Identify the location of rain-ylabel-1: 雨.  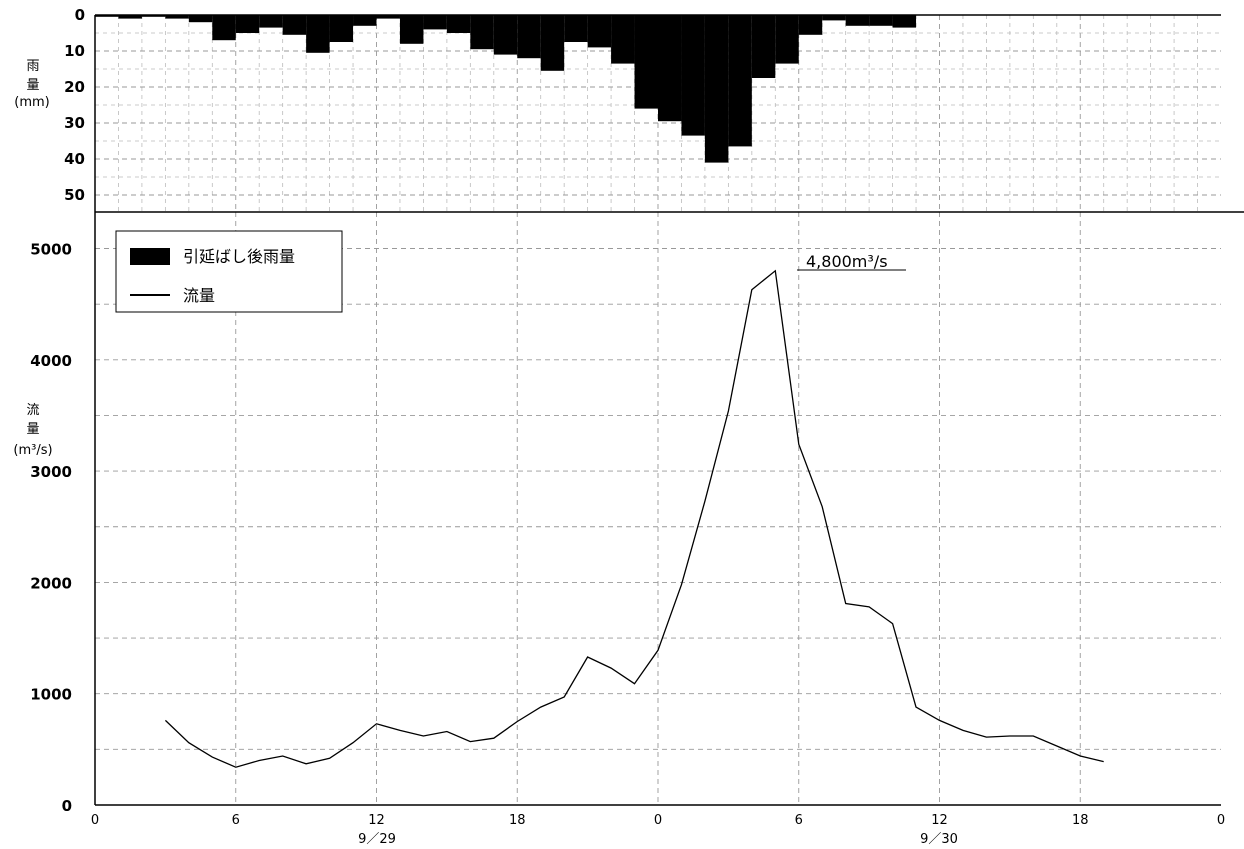
(32, 66).